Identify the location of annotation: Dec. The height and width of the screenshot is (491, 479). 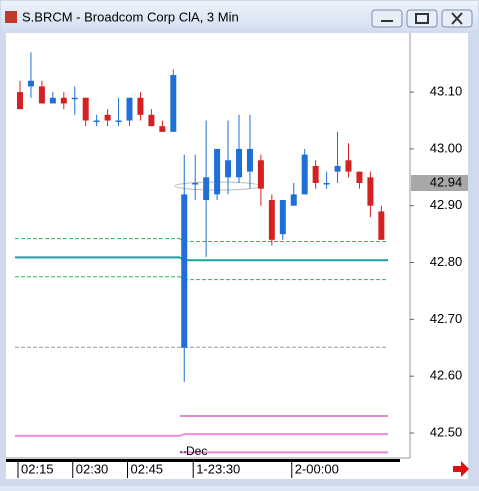
(196, 451).